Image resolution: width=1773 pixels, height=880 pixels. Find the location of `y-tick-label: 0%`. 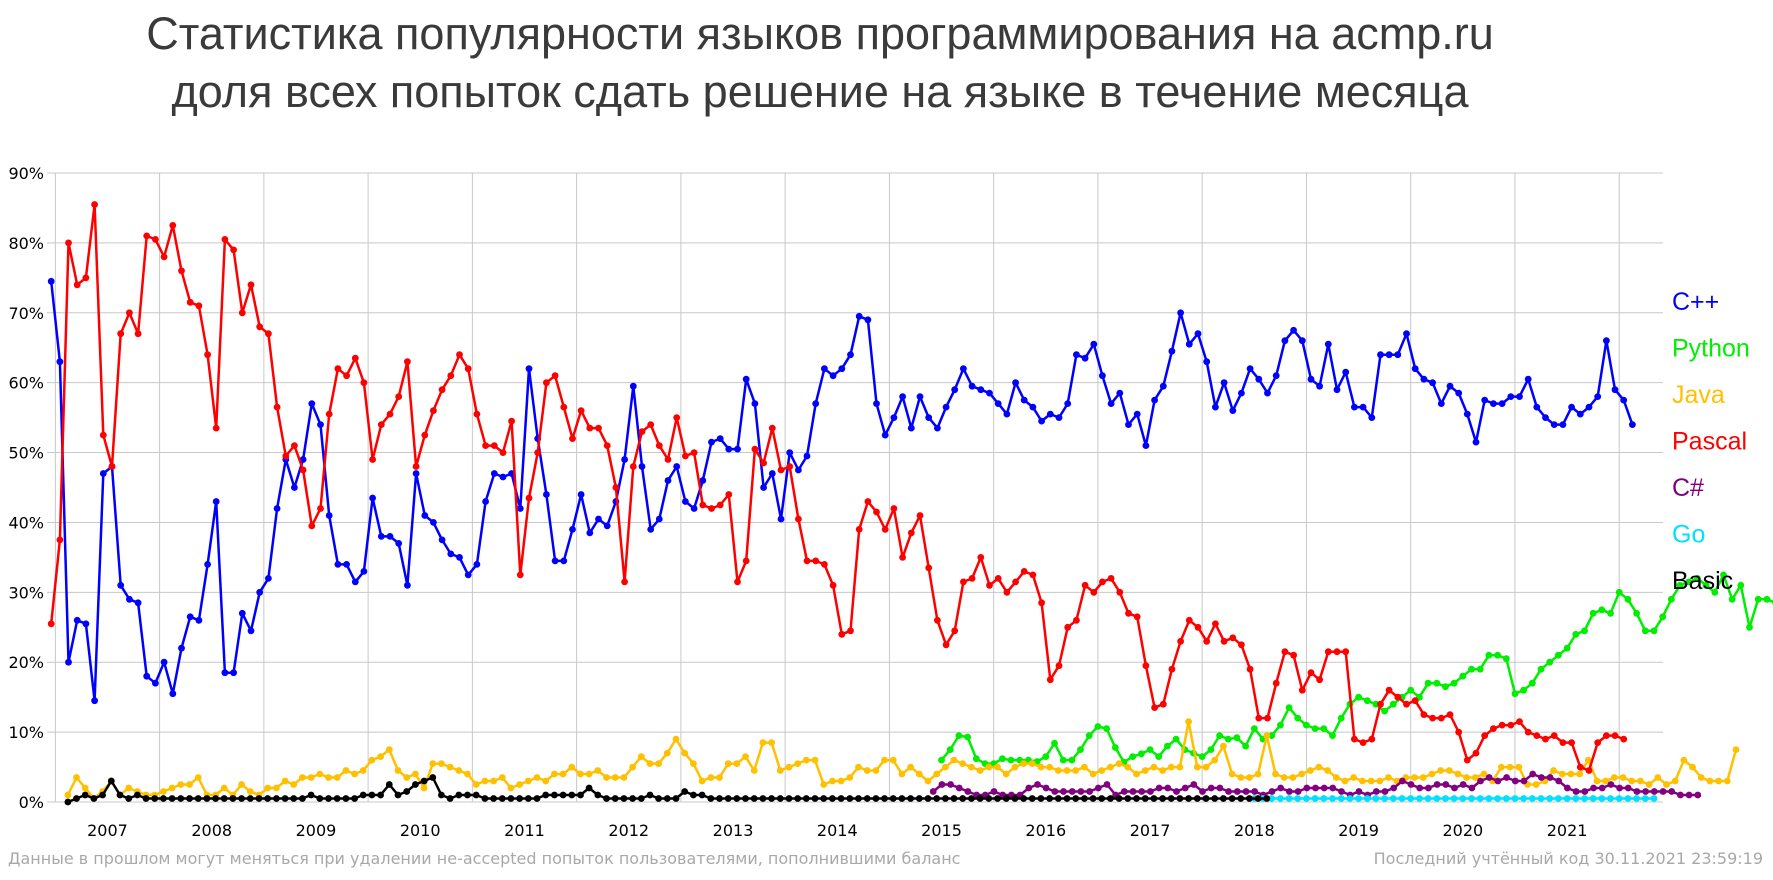

y-tick-label: 0% is located at coordinates (31, 802).